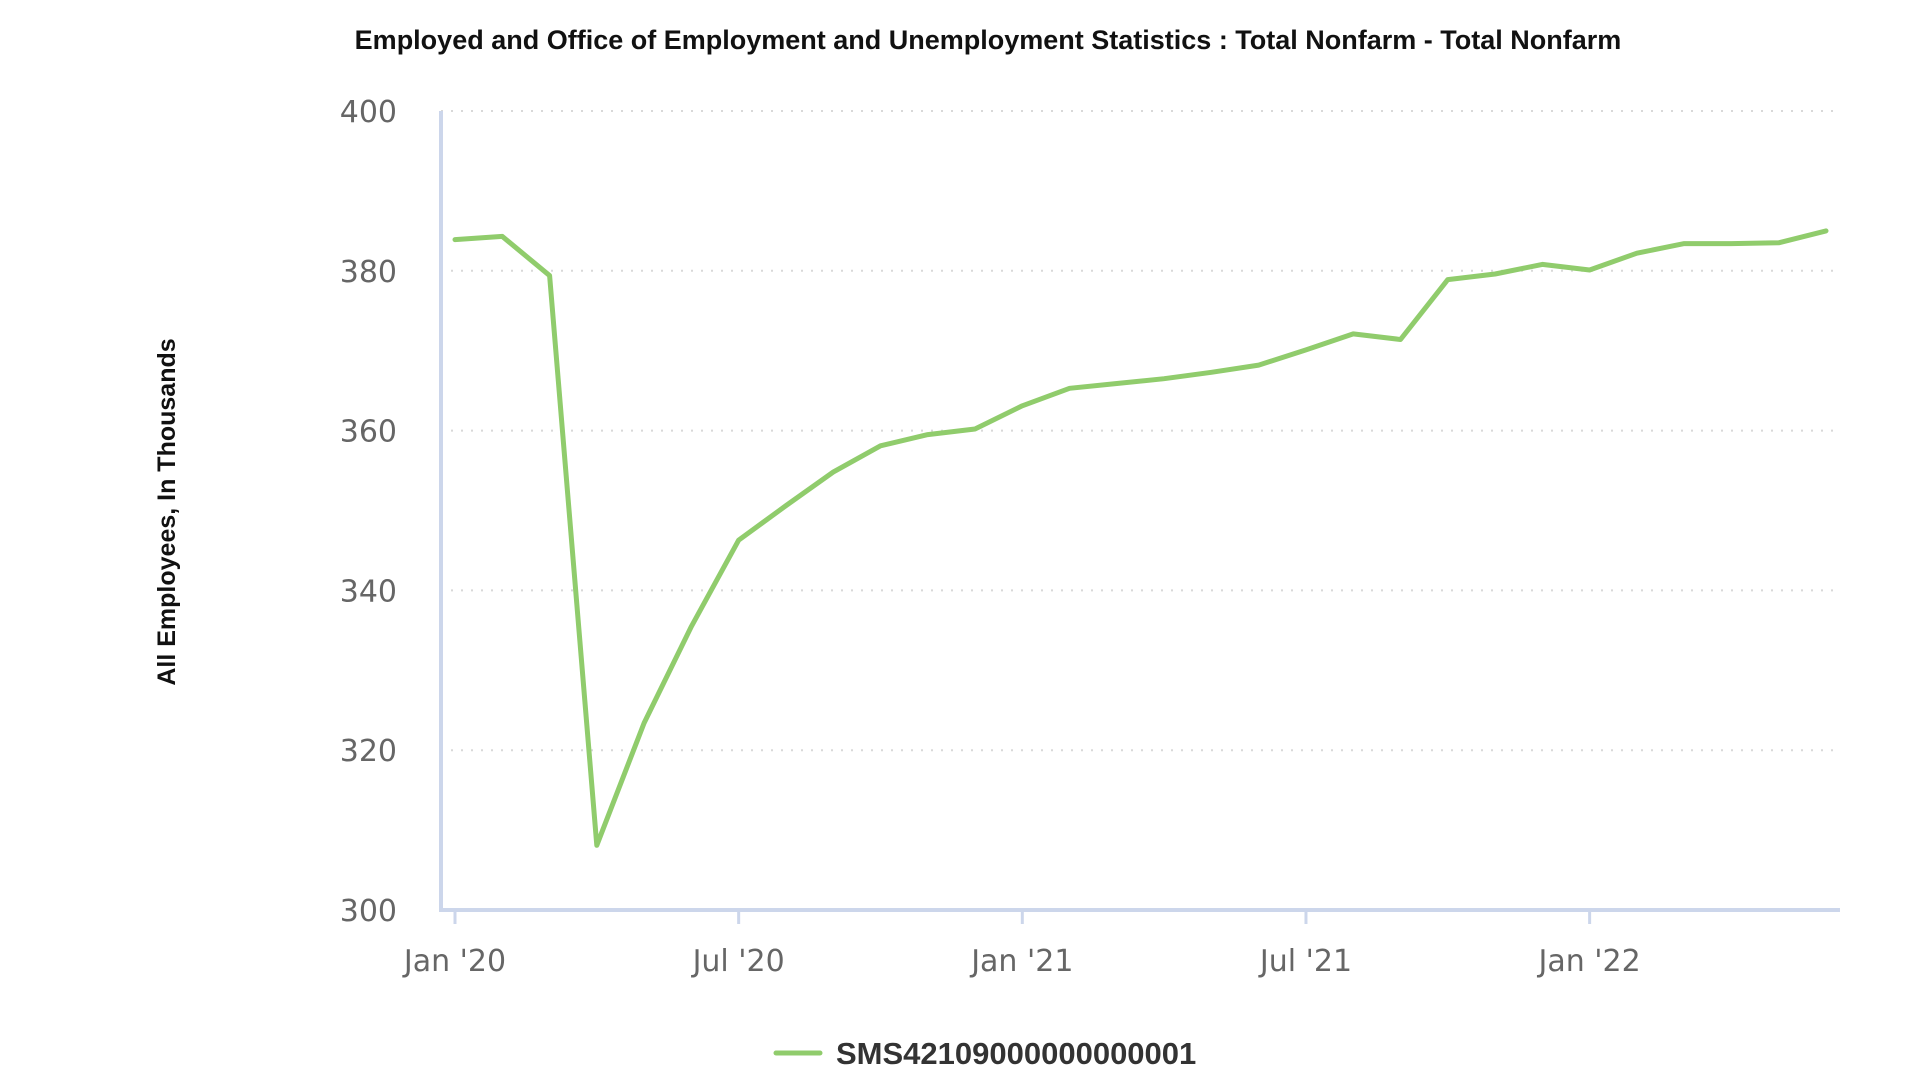  Describe the element at coordinates (368, 512) in the screenshot. I see `y-tick-labels: 300 320 340 360 380 400` at that location.